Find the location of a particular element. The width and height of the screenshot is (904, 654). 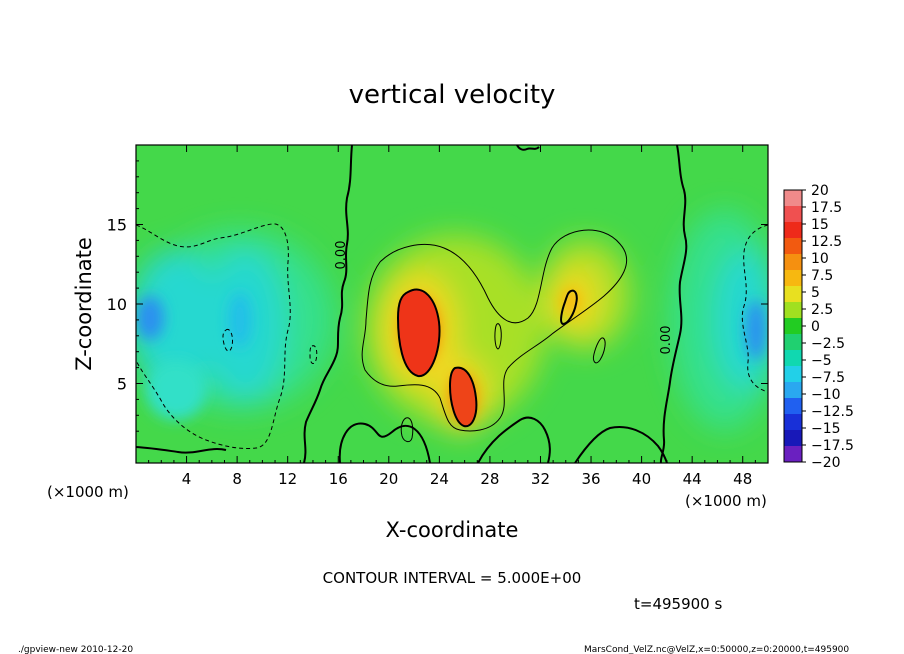

positive-cores is located at coordinates (437, 358).